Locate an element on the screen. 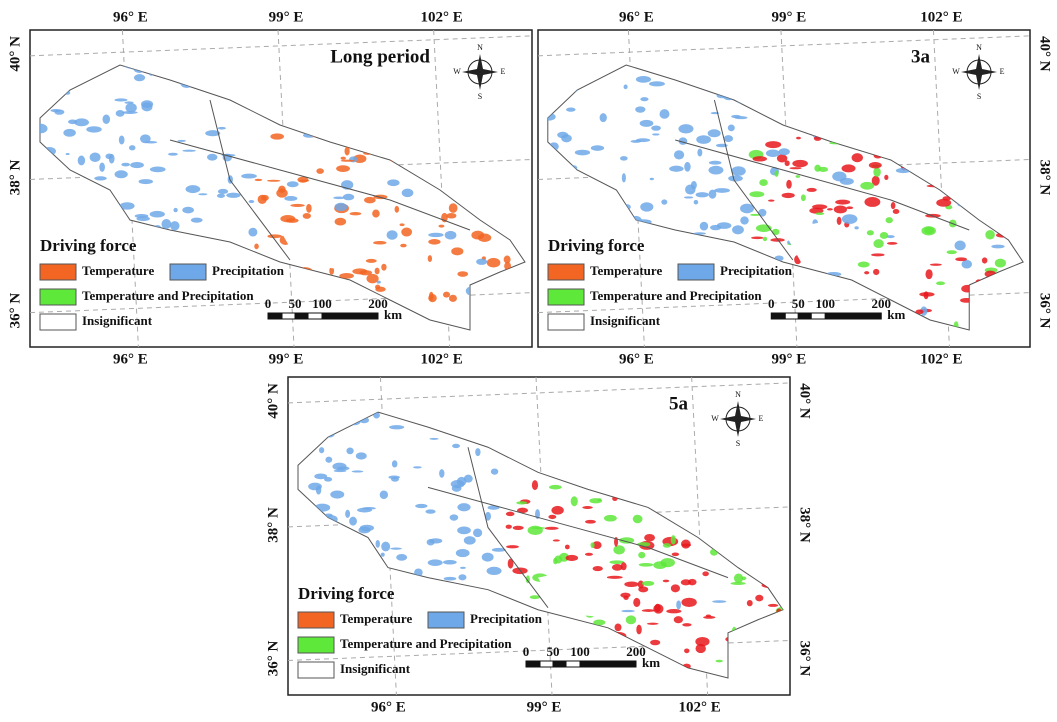  legend-label: Temperature is located at coordinates (376, 618).